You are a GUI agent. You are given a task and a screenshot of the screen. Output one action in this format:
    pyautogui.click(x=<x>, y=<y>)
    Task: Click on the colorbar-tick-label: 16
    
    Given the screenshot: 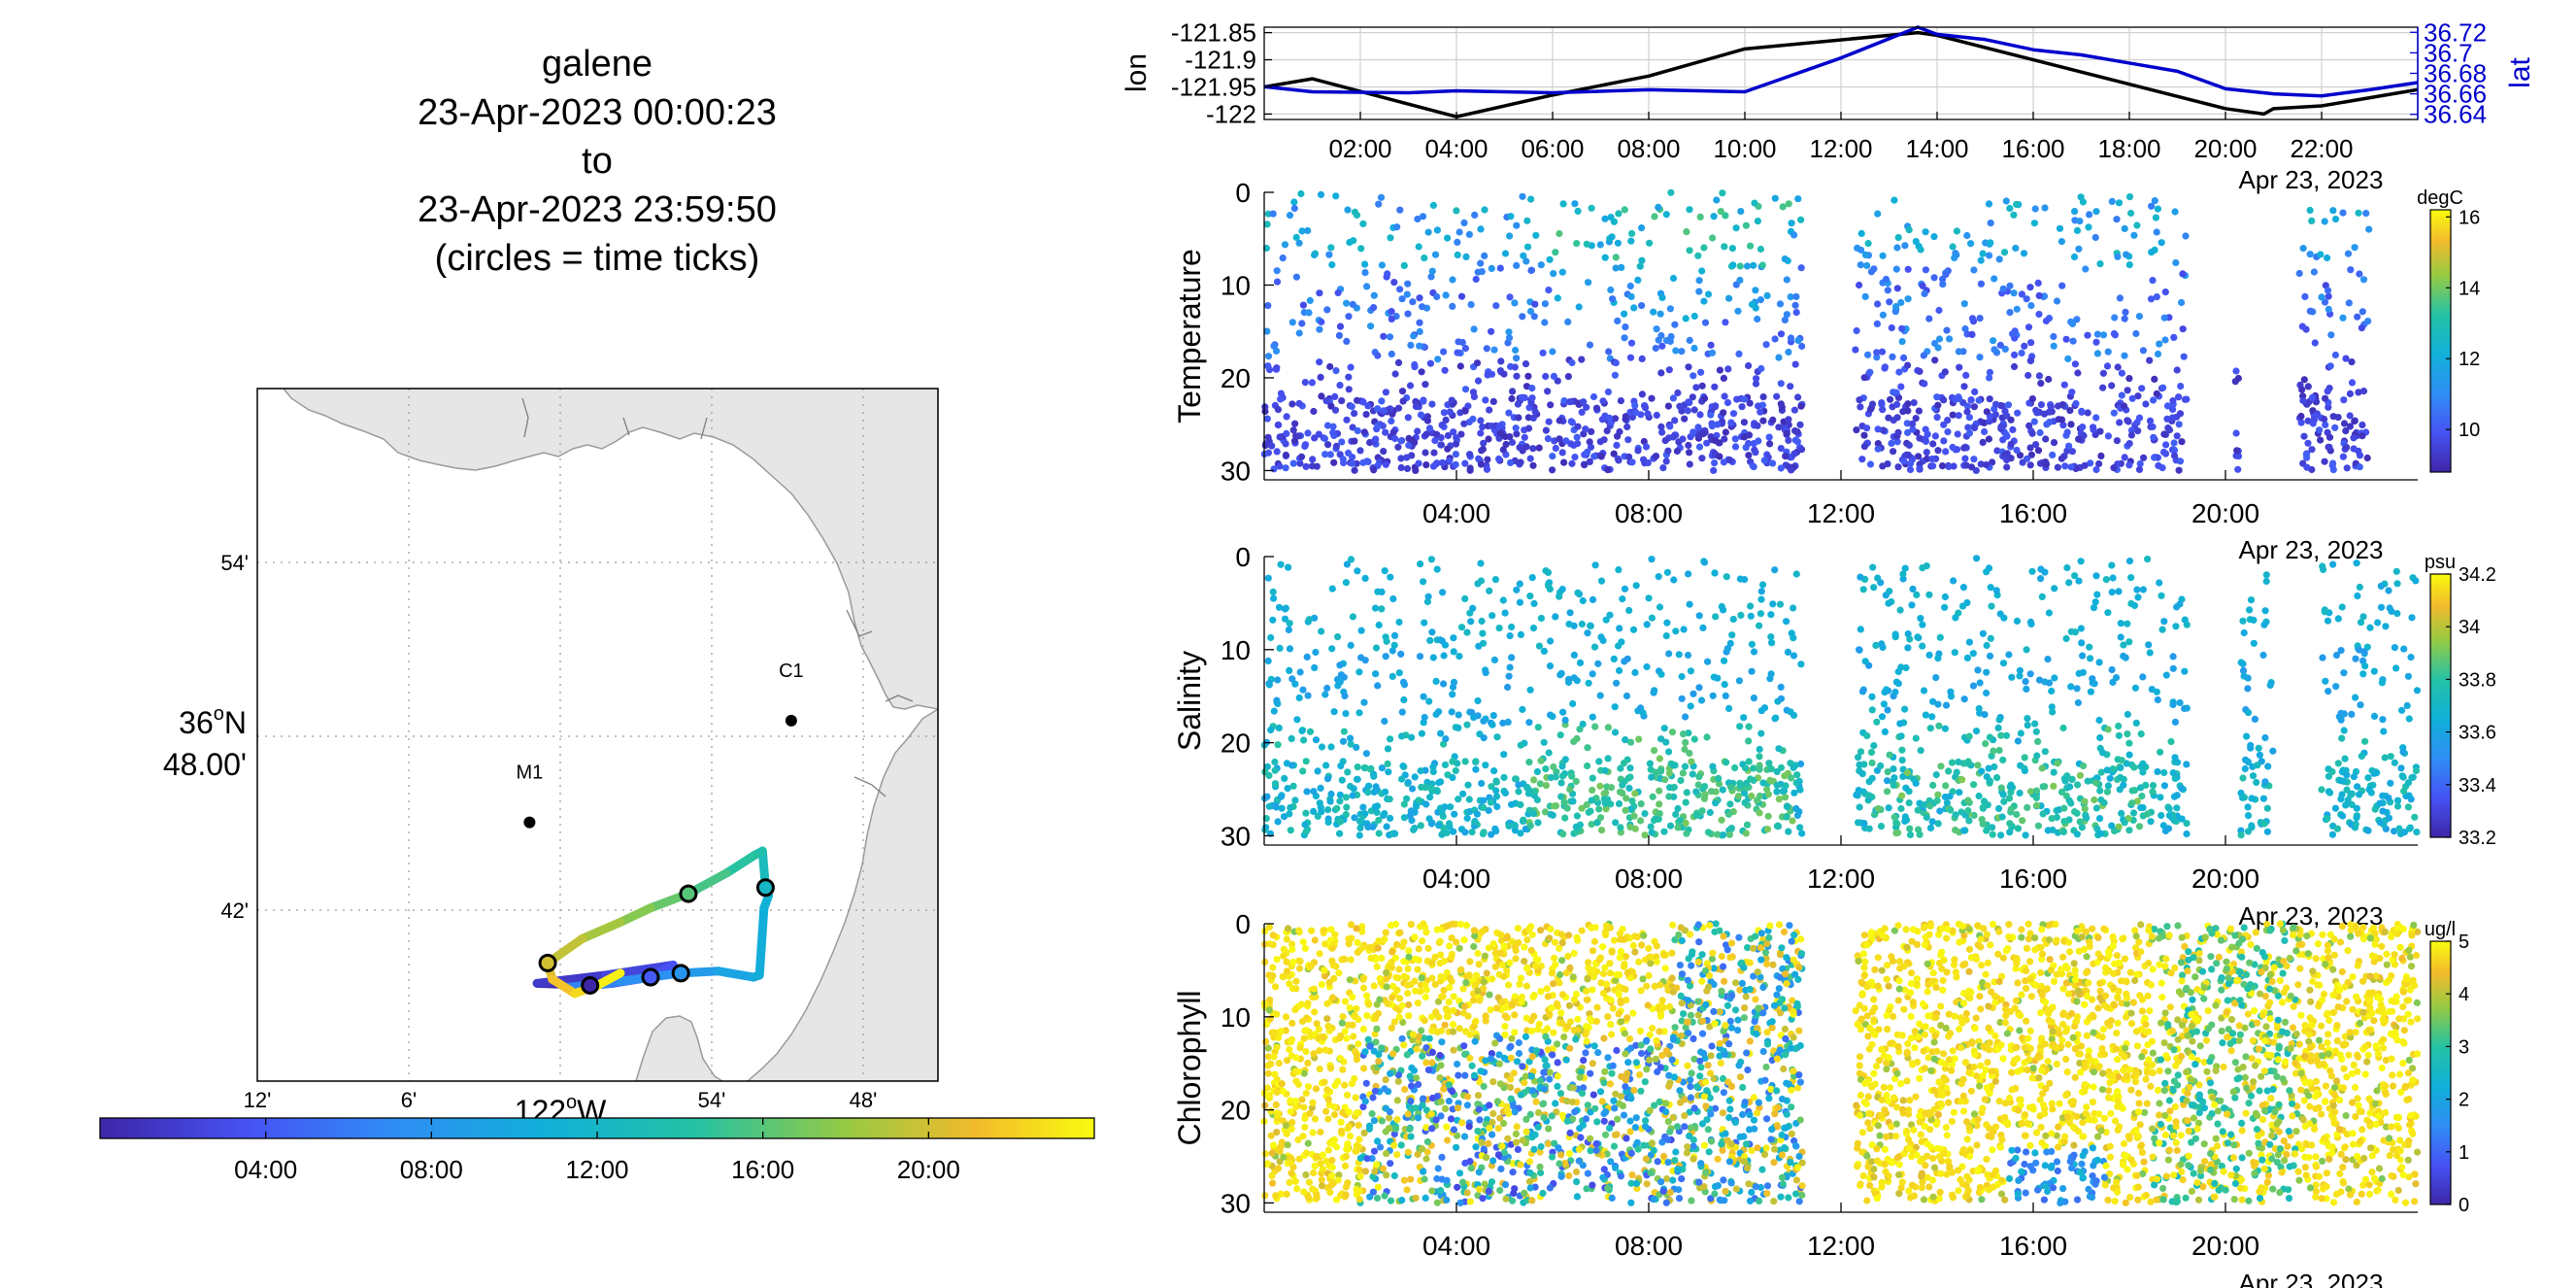 What is the action you would take?
    pyautogui.click(x=2469, y=217)
    